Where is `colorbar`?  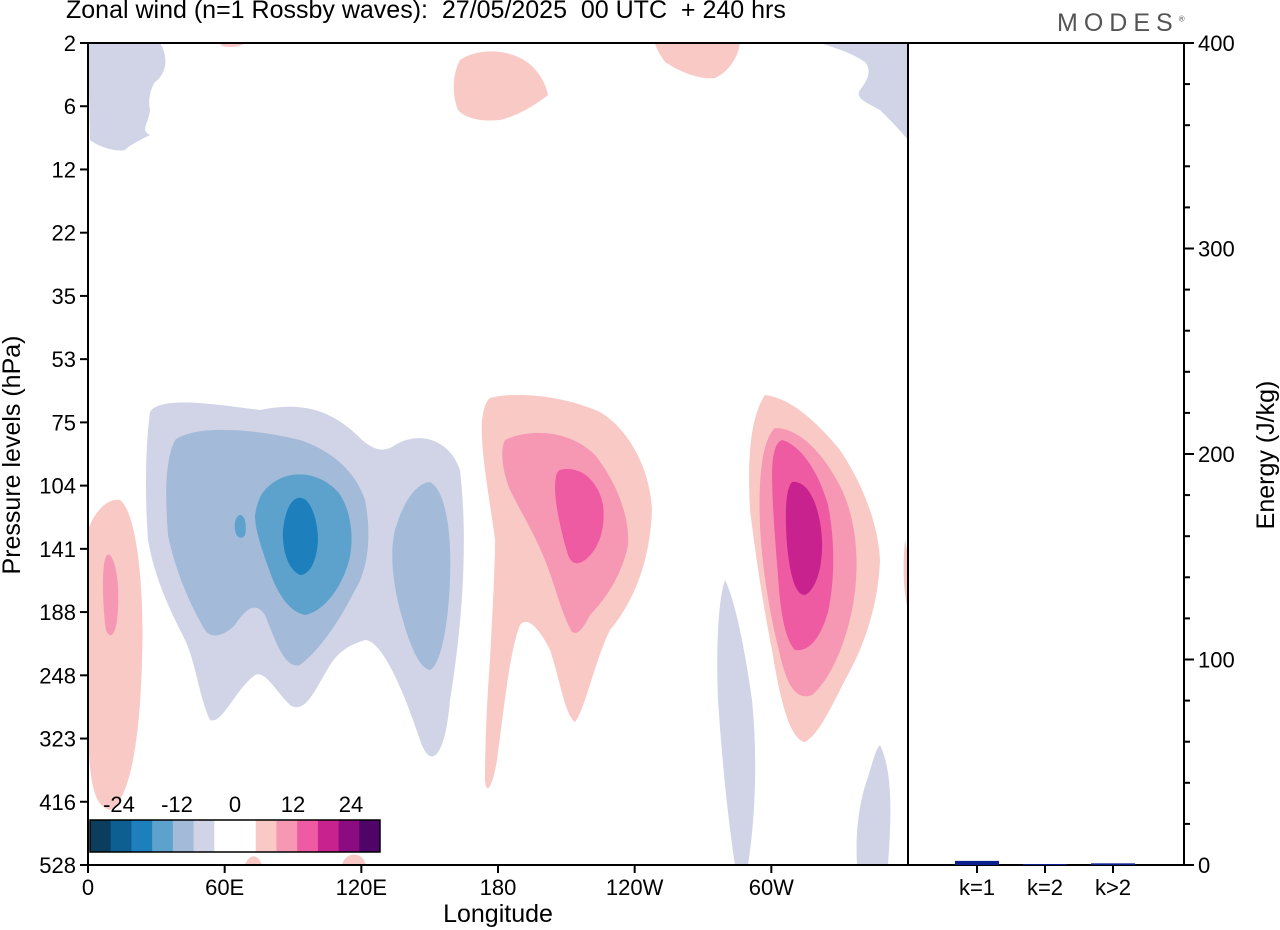 colorbar is located at coordinates (235, 836).